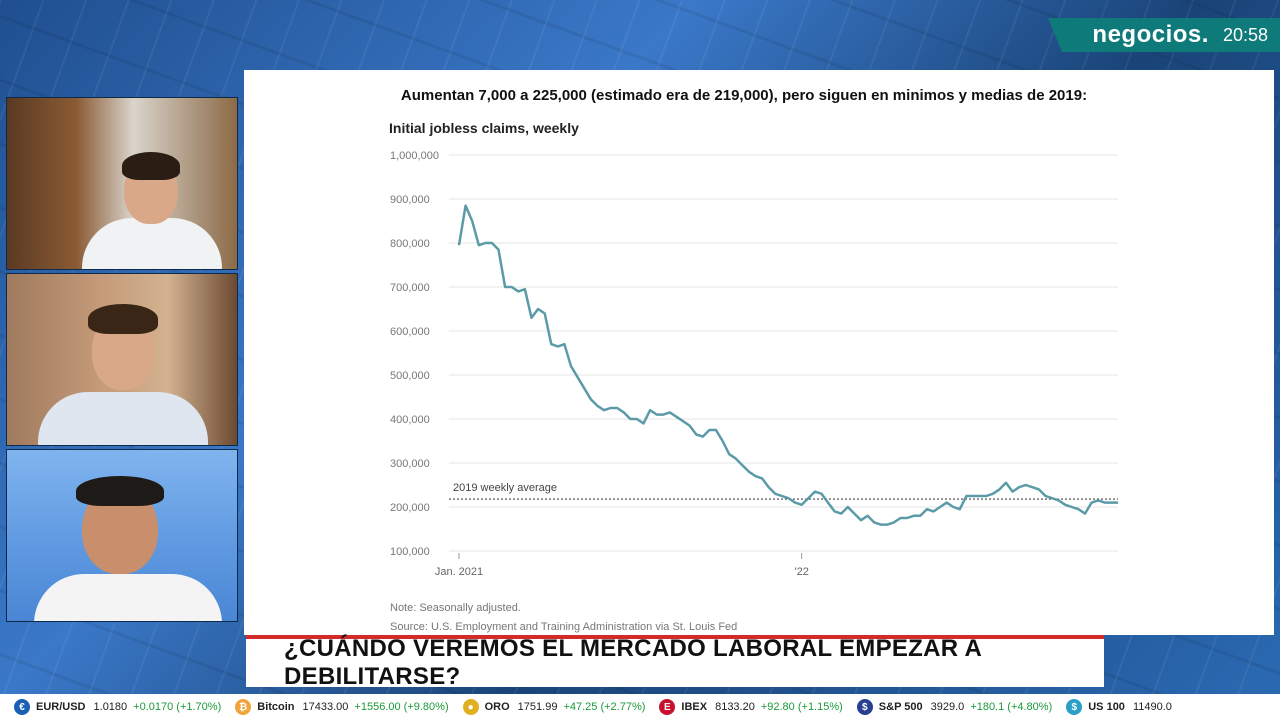  I want to click on ticker-change: +92.80 (+1.15%), so click(801, 707).